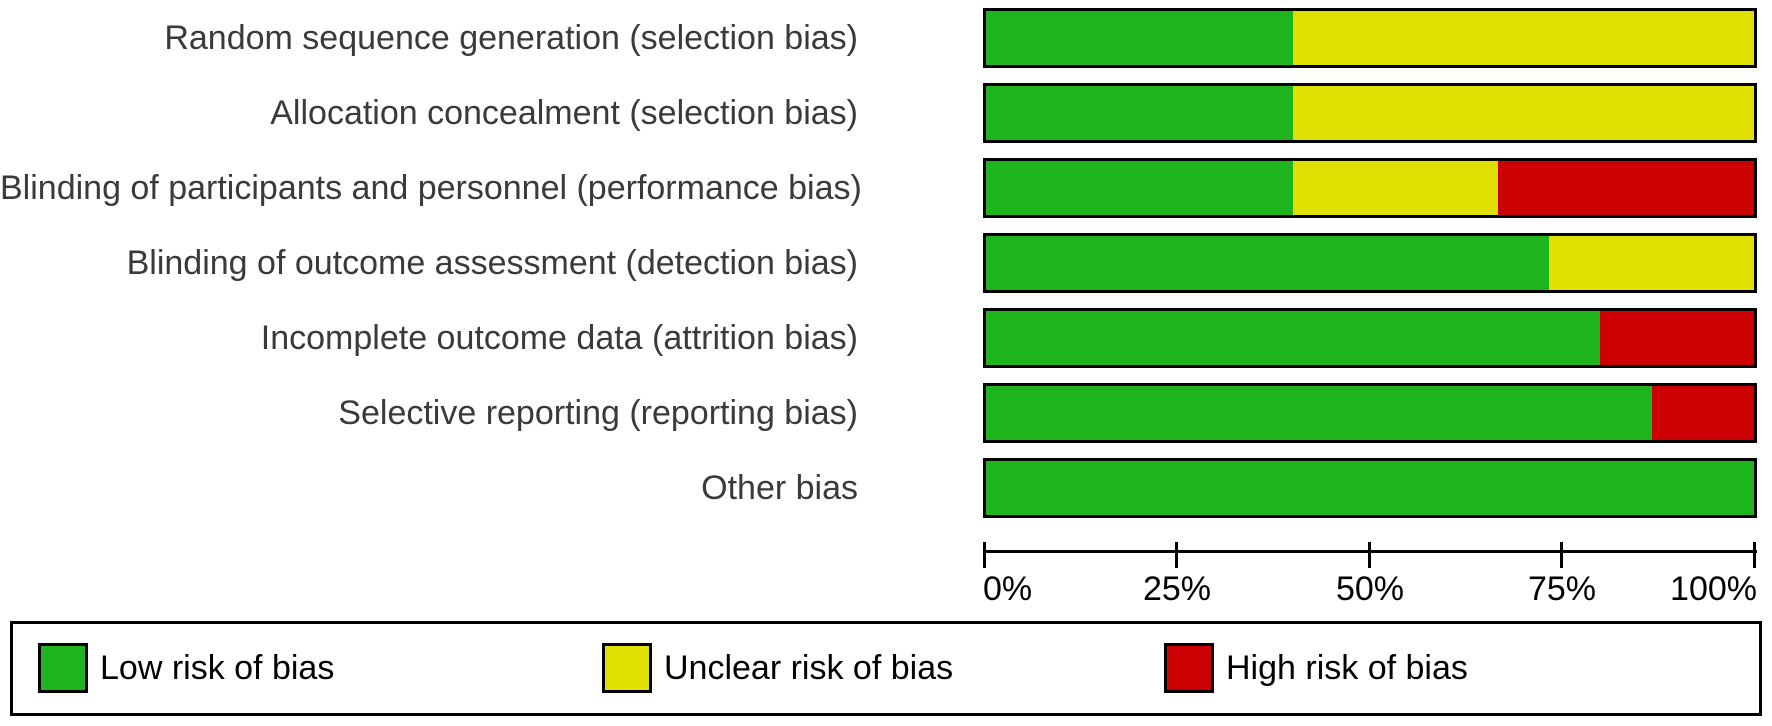  I want to click on category-label: Incomplete outcome data (attrition bias), so click(559, 338).